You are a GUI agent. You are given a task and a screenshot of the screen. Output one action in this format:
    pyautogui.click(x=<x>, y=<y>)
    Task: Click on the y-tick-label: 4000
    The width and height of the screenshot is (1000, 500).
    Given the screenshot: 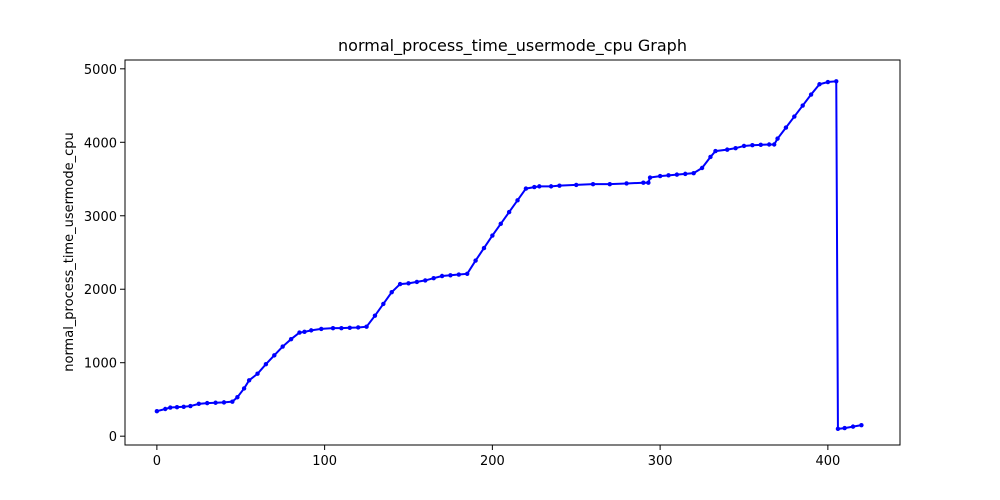 What is the action you would take?
    pyautogui.click(x=100, y=143)
    